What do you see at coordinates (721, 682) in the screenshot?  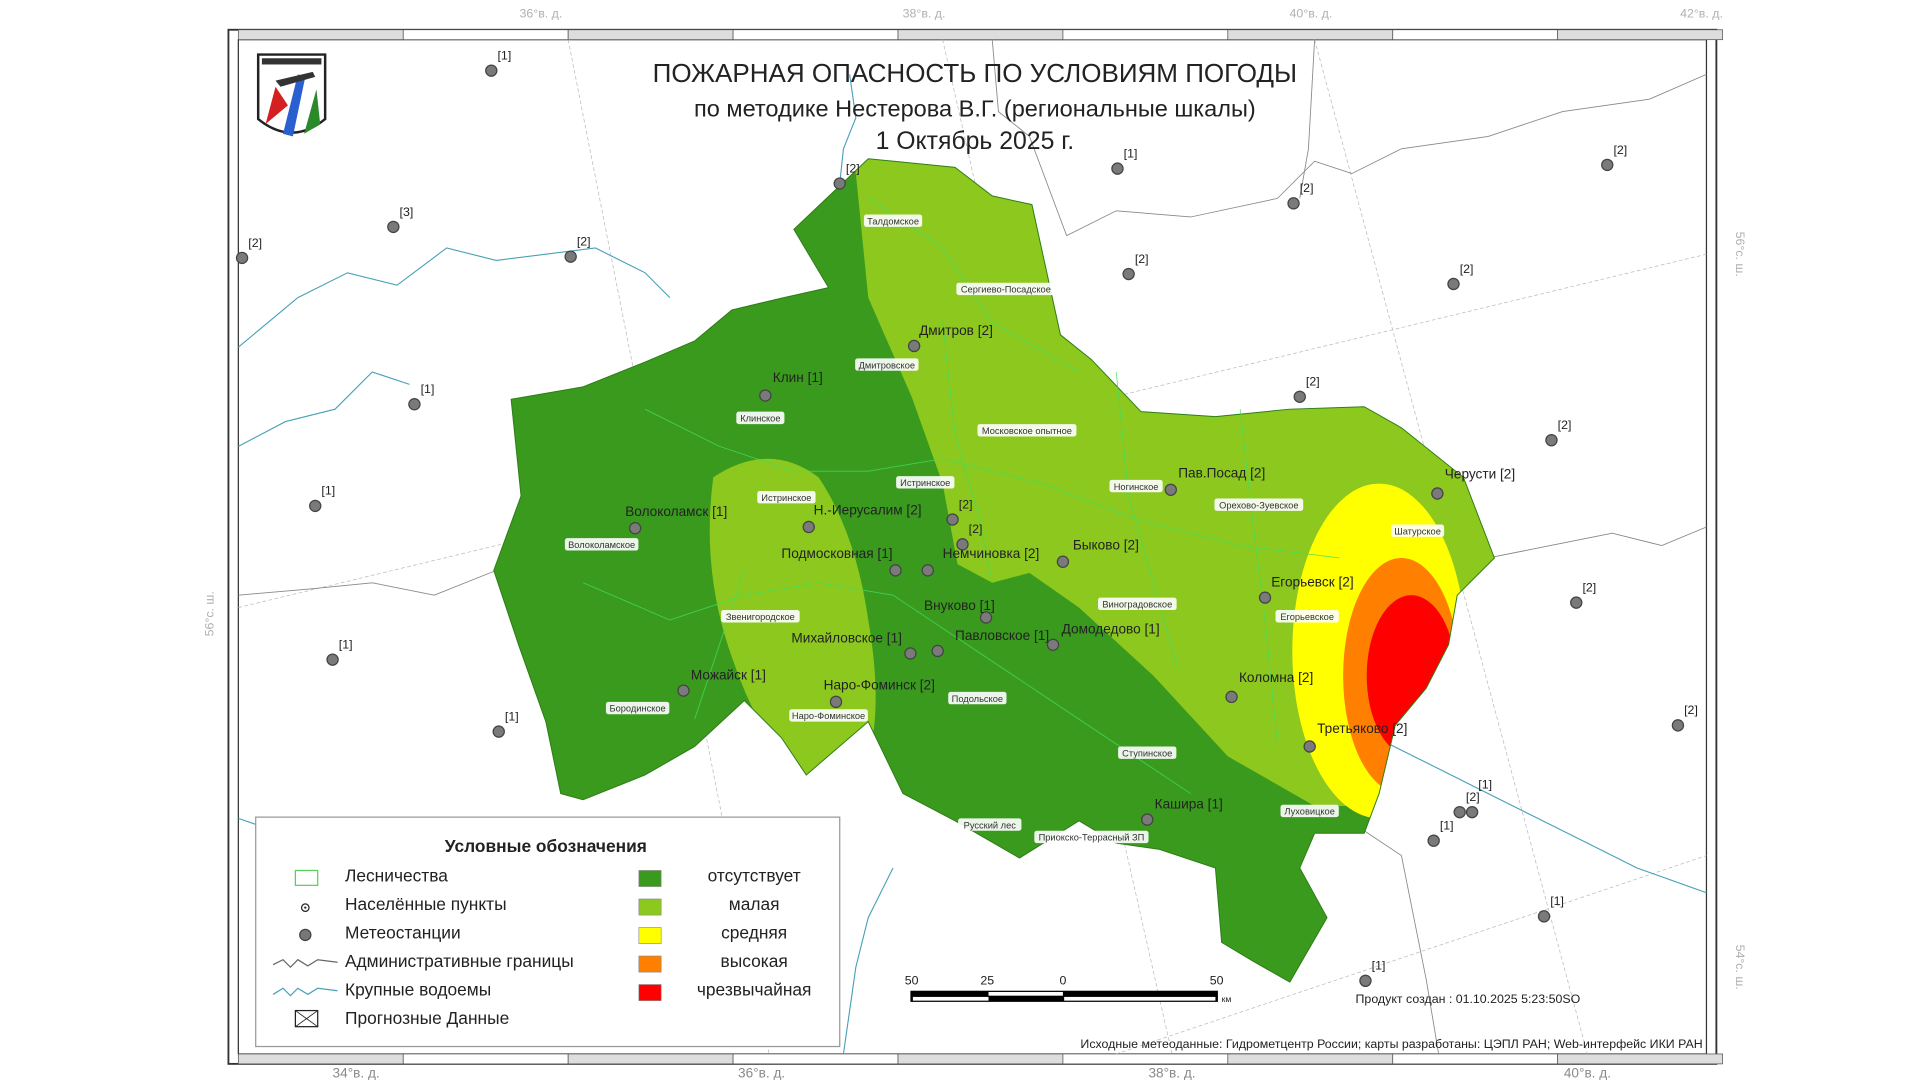 I see `meteo-station: Можайск [1]` at bounding box center [721, 682].